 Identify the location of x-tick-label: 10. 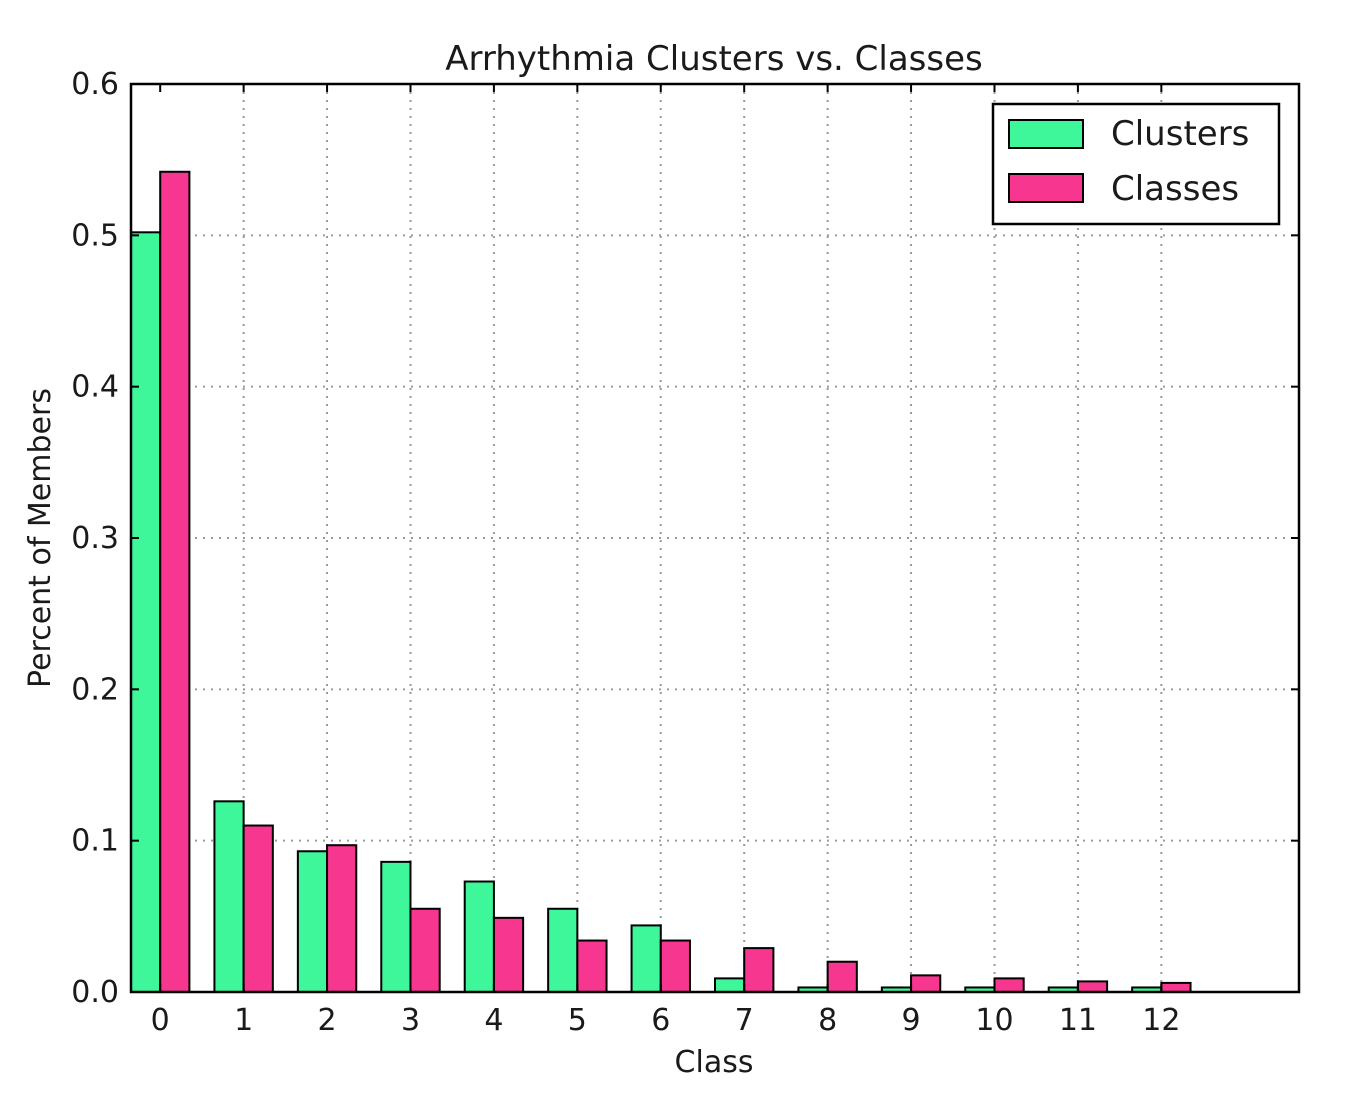
(994, 1020).